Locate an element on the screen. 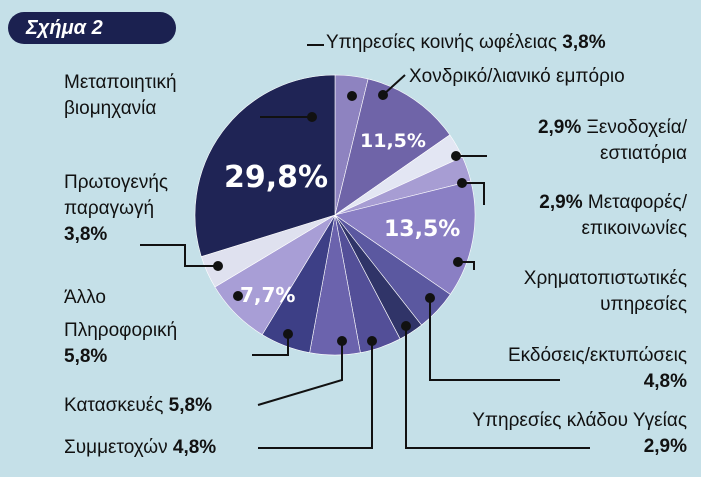 The width and height of the screenshot is (701, 477). label-manufacturing: Μεταποιητική βιομηχανία is located at coordinates (120, 95).